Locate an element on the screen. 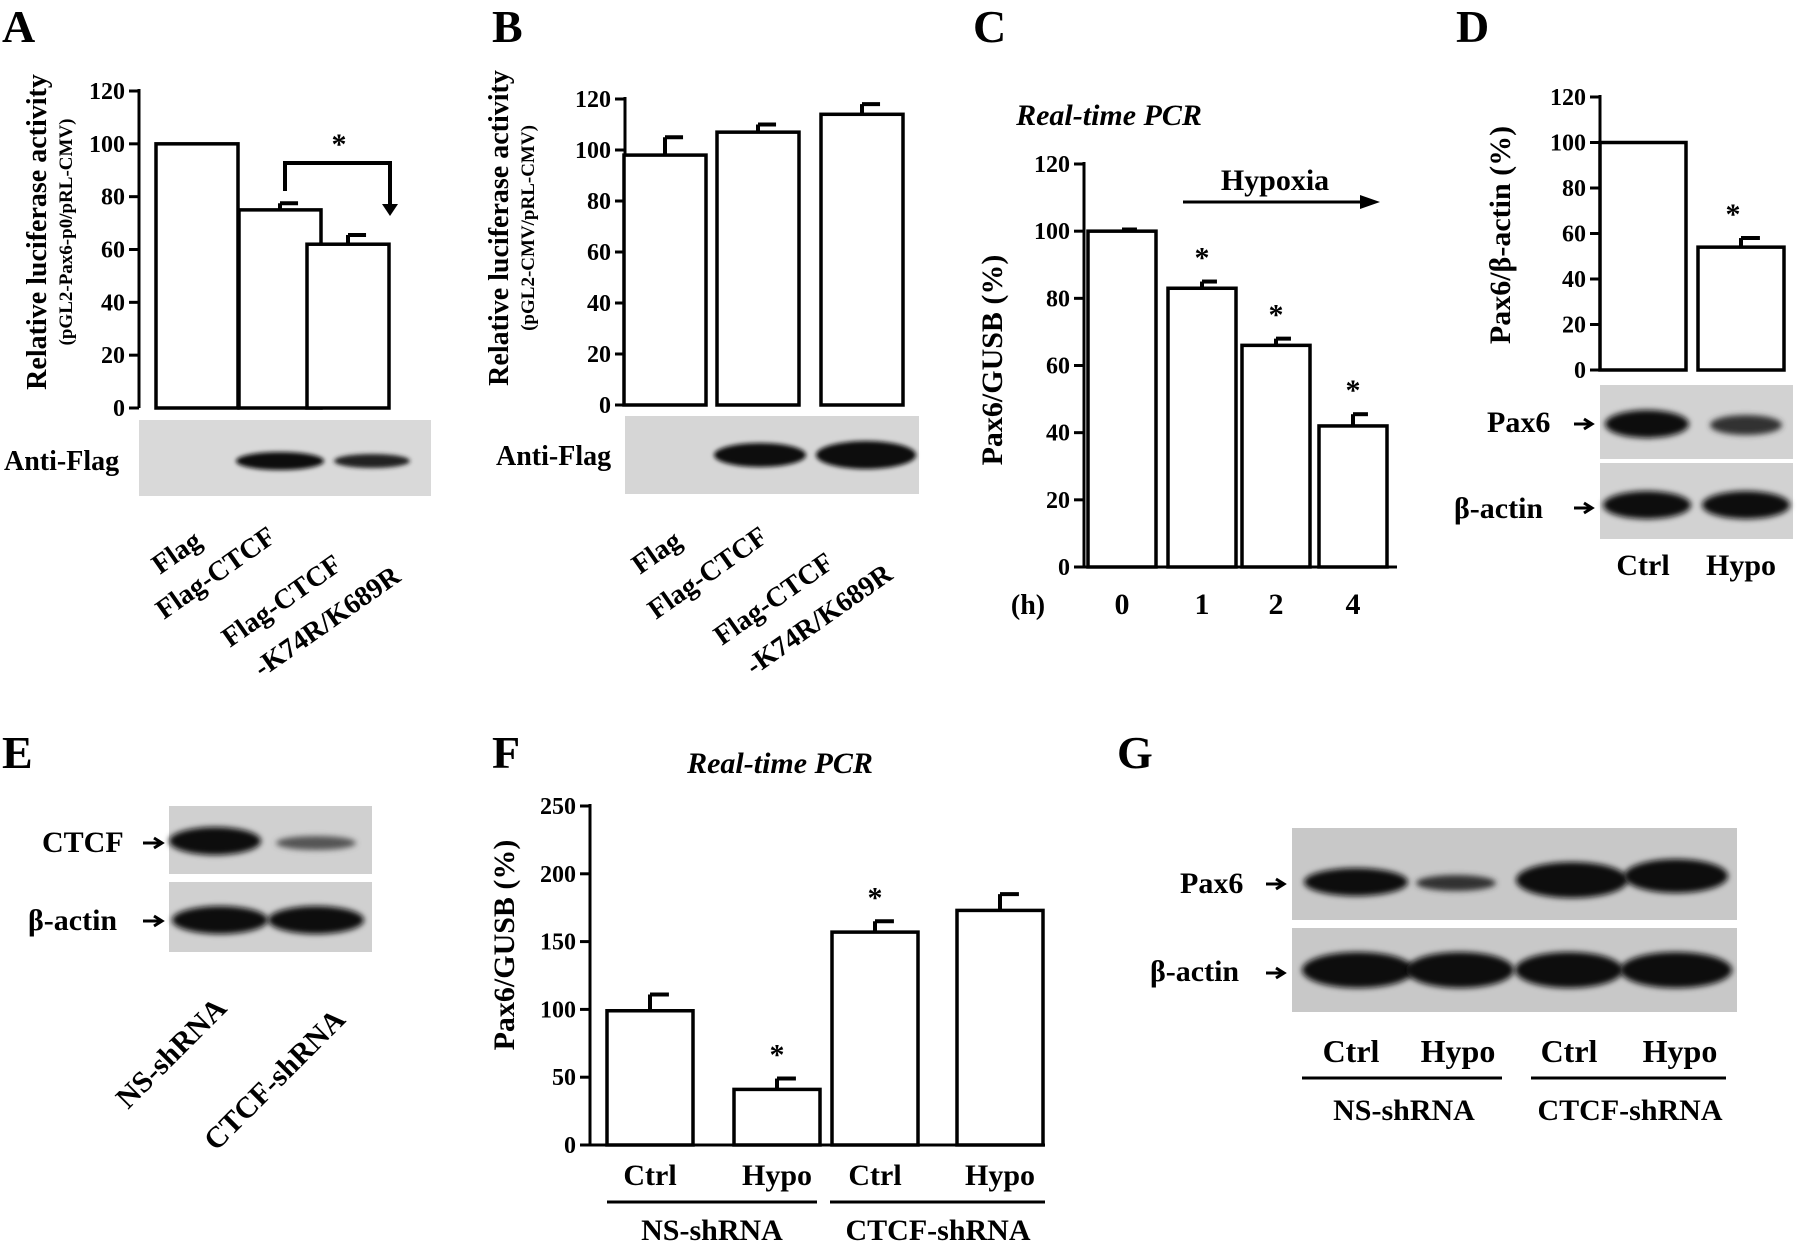  panel-f-group-1: NS-shRNA is located at coordinates (712, 1229).